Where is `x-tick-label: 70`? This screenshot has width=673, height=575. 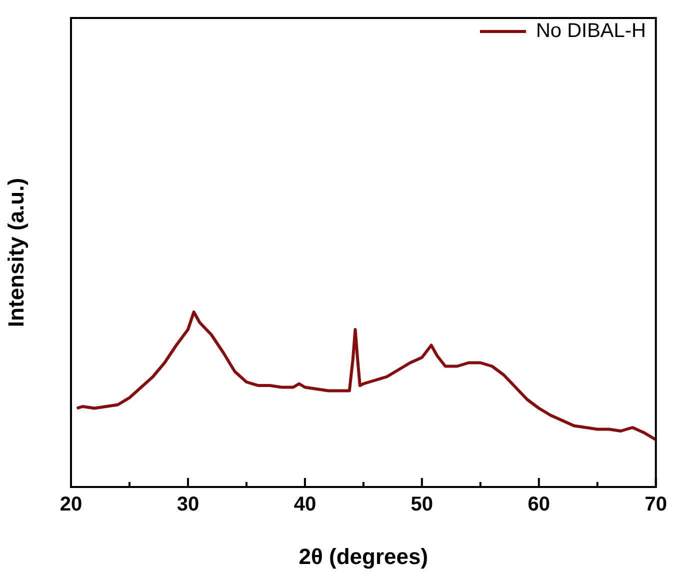 x-tick-label: 70 is located at coordinates (655, 505).